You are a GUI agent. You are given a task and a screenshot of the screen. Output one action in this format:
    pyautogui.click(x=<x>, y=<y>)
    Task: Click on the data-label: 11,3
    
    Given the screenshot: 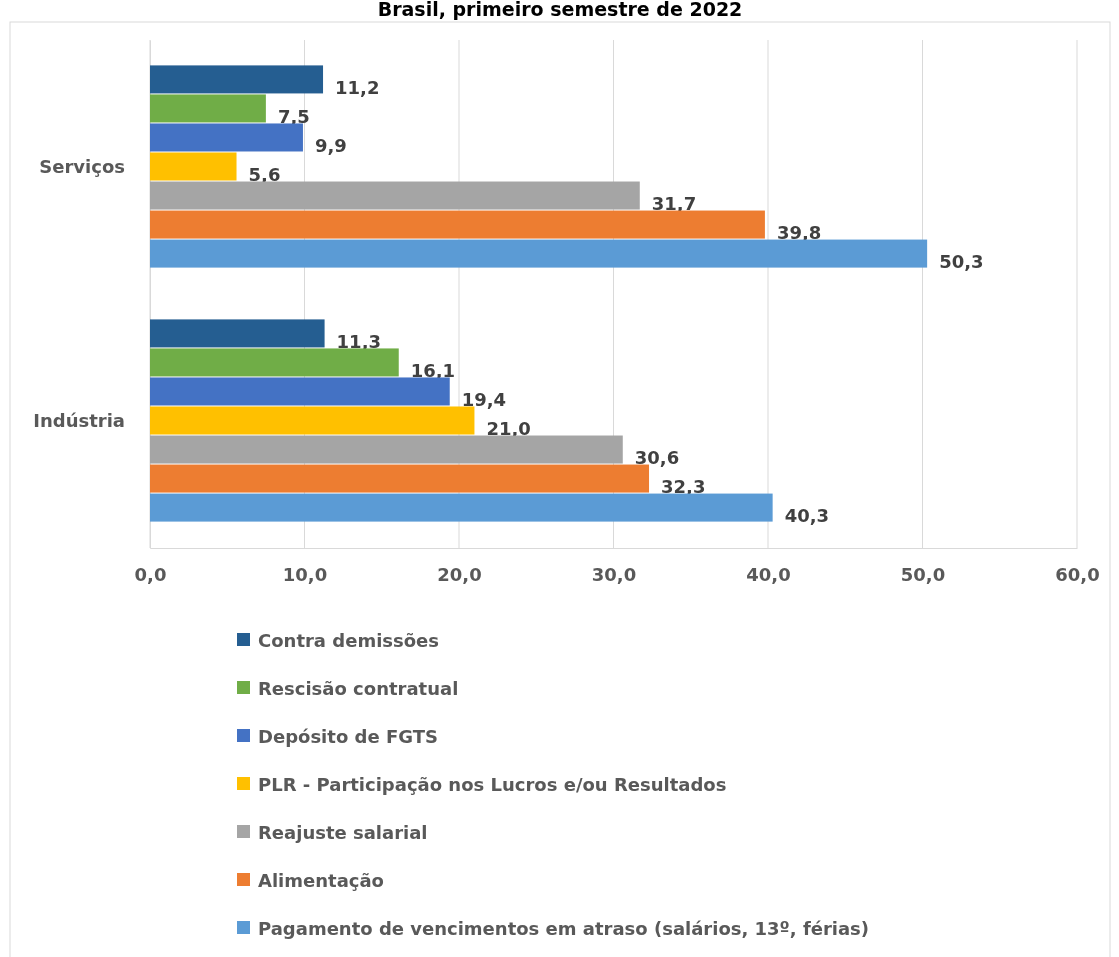 What is the action you would take?
    pyautogui.click(x=359, y=341)
    